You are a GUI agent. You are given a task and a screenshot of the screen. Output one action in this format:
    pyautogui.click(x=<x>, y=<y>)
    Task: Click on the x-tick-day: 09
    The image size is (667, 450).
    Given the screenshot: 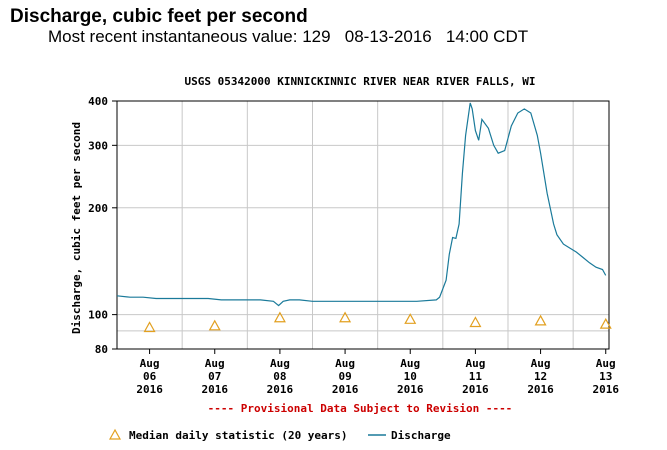 What is the action you would take?
    pyautogui.click(x=344, y=376)
    